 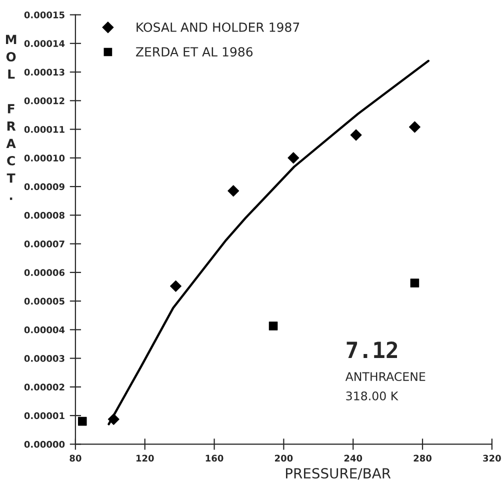 What do you see at coordinates (44, 43) in the screenshot?
I see `y-tick-label: 0.00014` at bounding box center [44, 43].